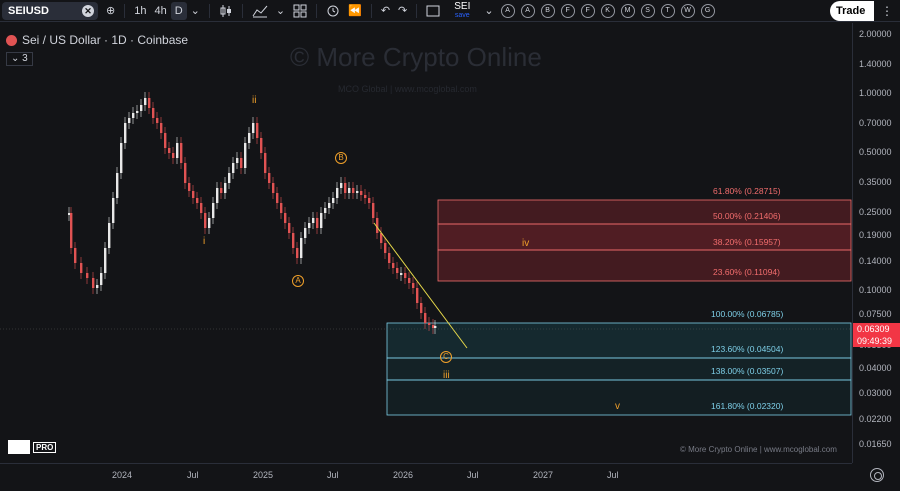 The image size is (900, 491). I want to click on letter-g-button: G, so click(707, 10).